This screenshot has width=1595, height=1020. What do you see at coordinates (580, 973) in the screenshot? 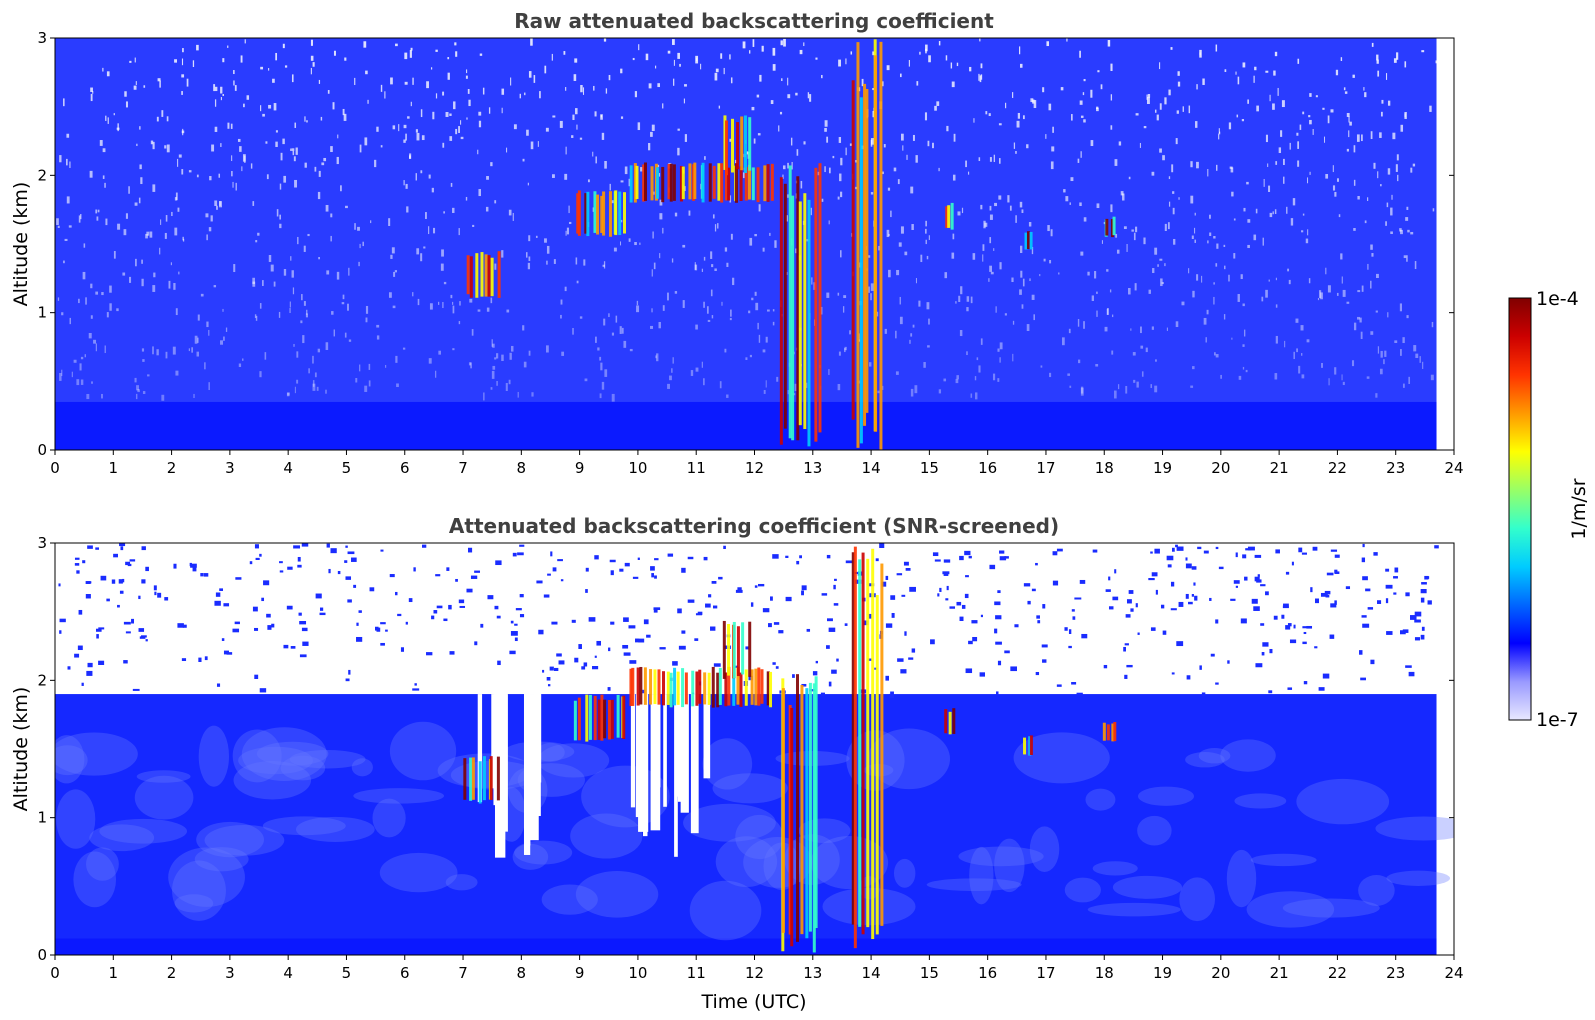
I see `x-tick-label: 9` at bounding box center [580, 973].